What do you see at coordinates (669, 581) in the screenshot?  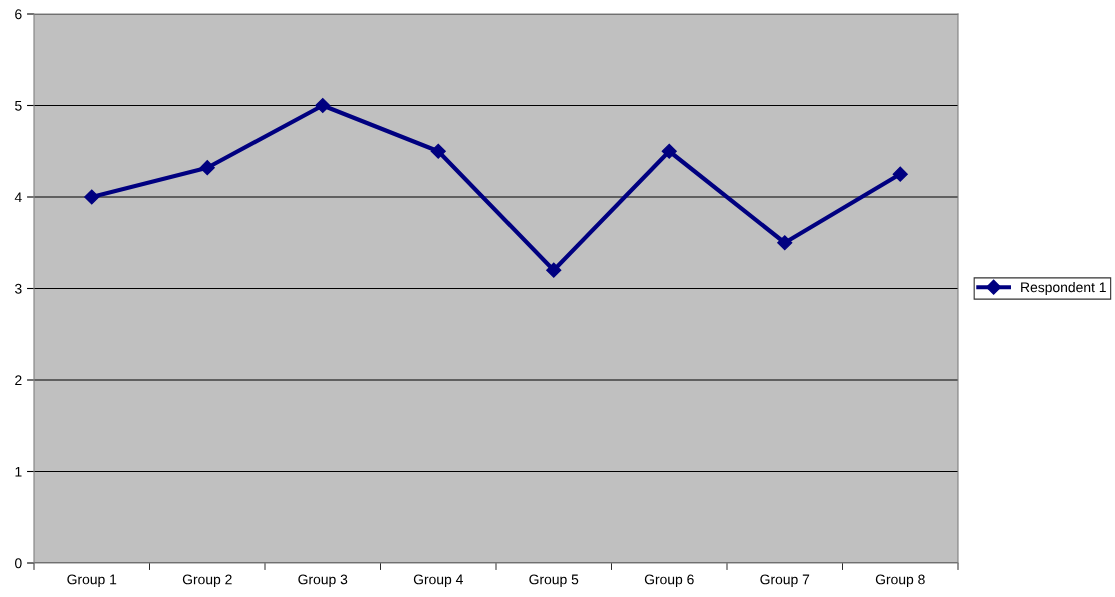 I see `x-tick-label: Group 6` at bounding box center [669, 581].